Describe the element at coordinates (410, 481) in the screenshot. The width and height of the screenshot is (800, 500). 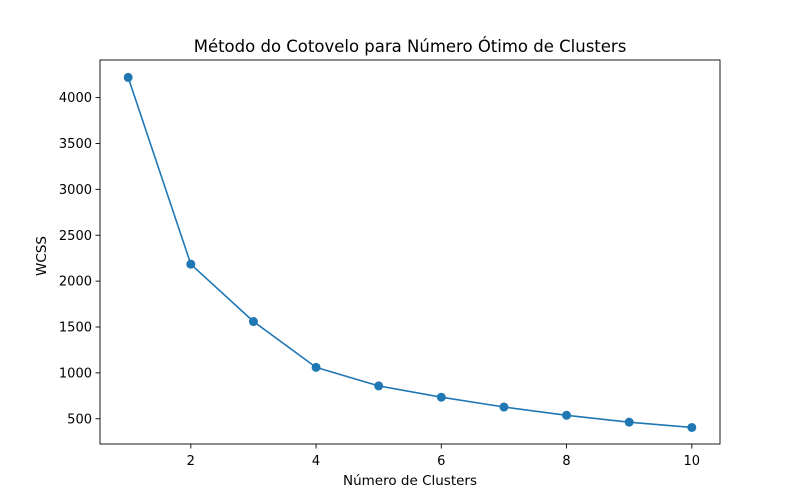
I see `x-axis-label: Número de Clusters` at that location.